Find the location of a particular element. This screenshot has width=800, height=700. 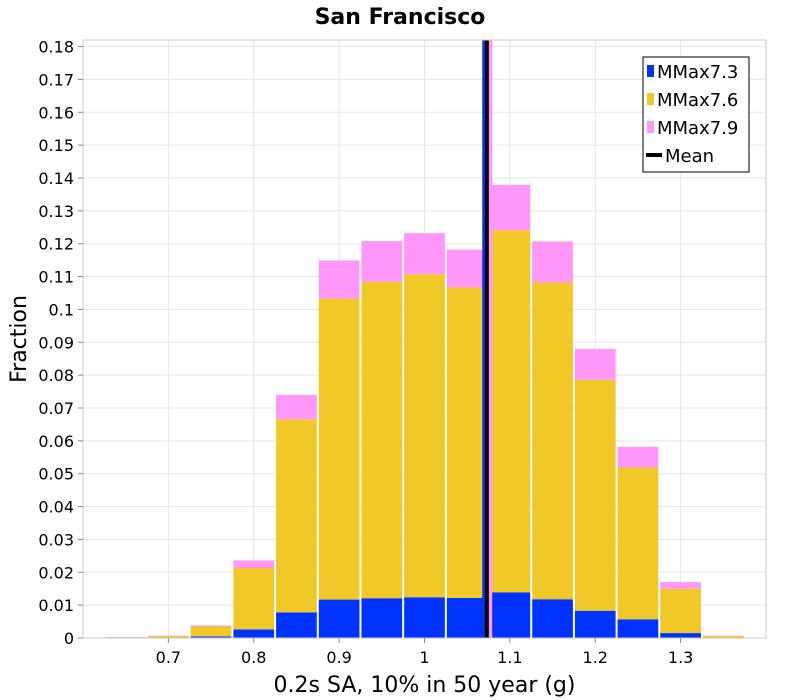

y-tick-label: 0.04 is located at coordinates (56, 507).